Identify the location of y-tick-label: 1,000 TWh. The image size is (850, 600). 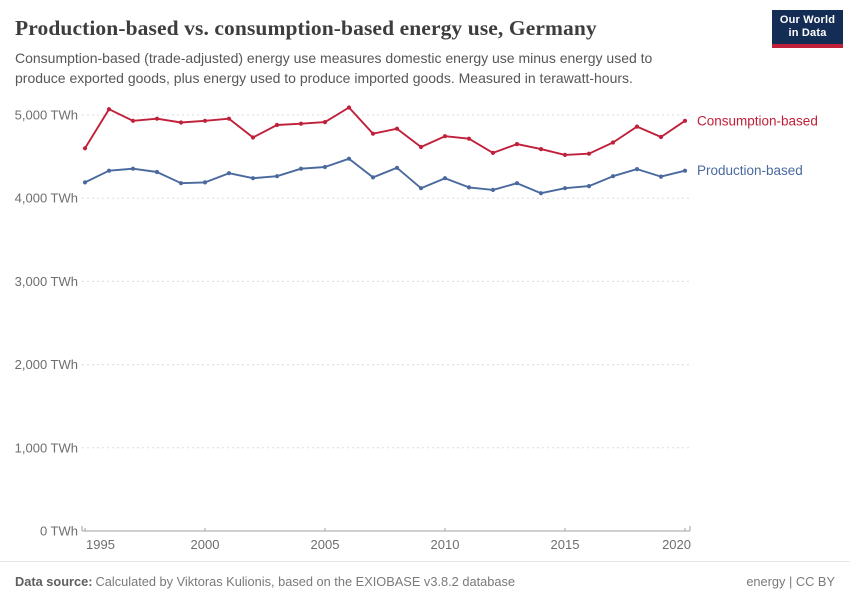
(46, 447).